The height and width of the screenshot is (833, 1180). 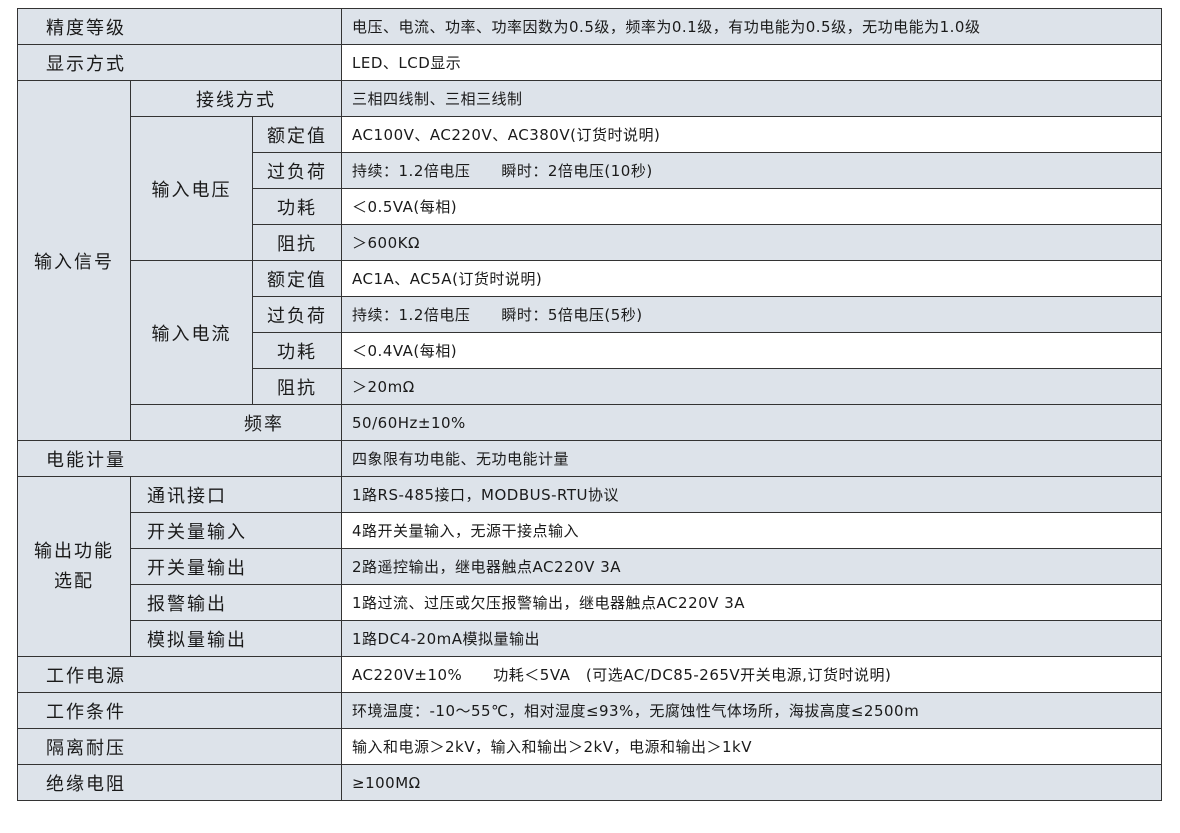 What do you see at coordinates (751, 62) in the screenshot?
I see `row-value: LED、LCD显示` at bounding box center [751, 62].